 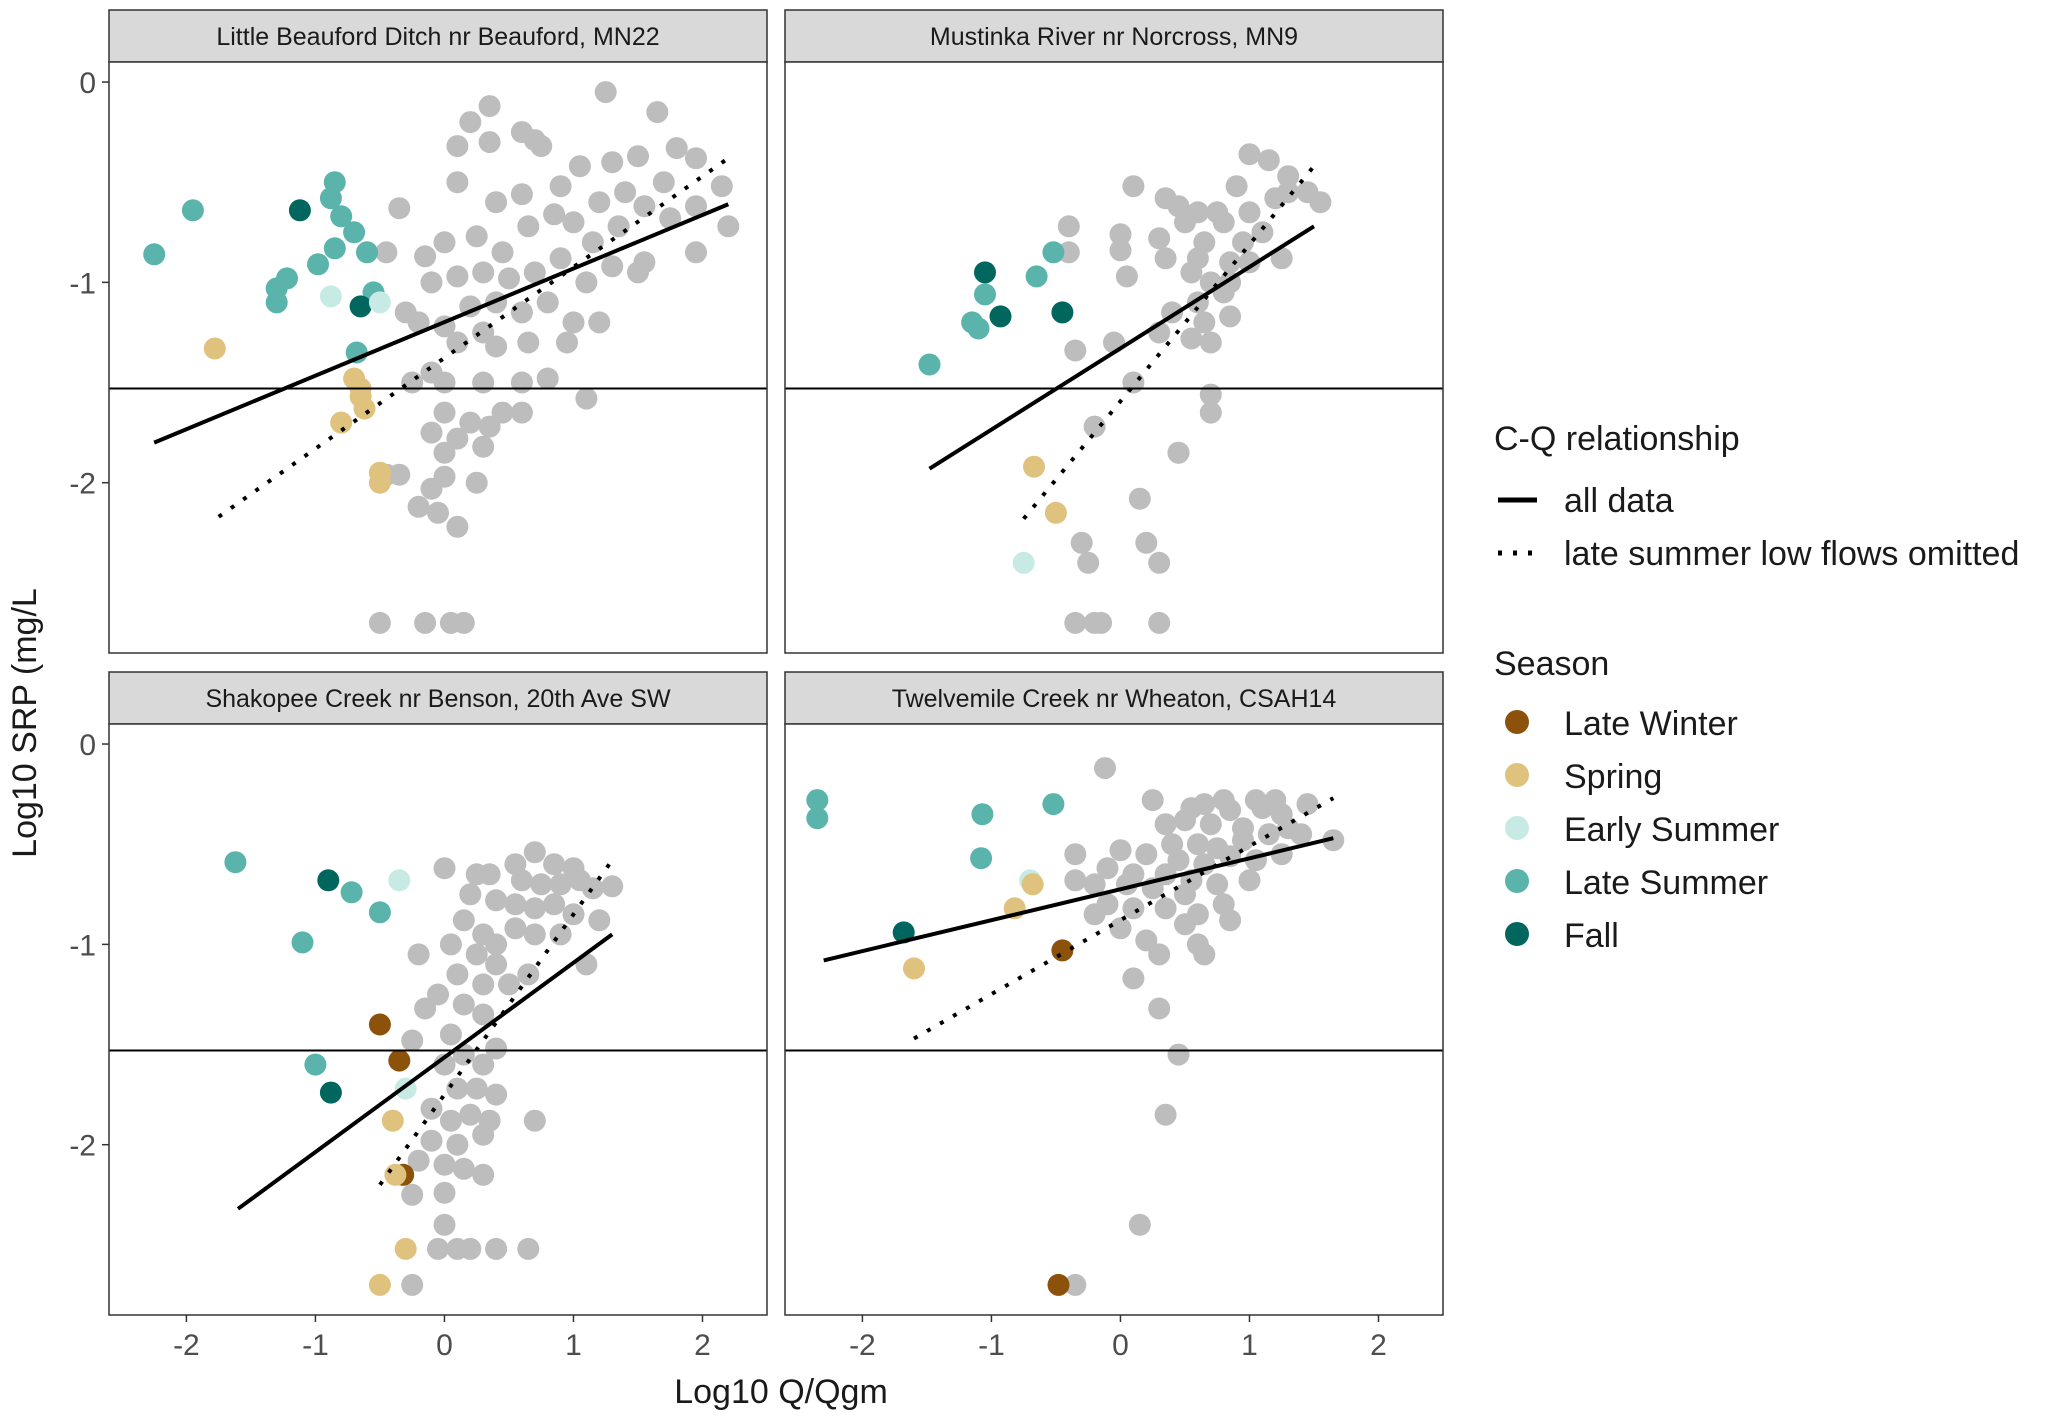 What do you see at coordinates (573, 1345) in the screenshot?
I see `x-tick-label: 1` at bounding box center [573, 1345].